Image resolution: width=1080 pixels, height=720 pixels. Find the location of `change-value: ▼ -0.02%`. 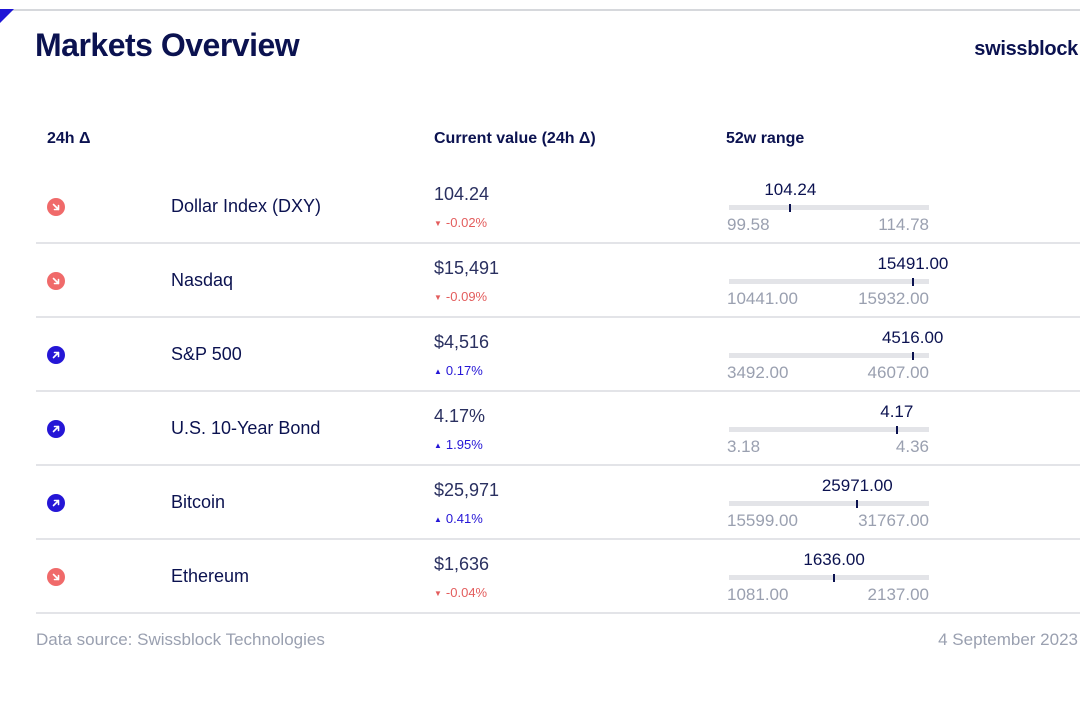

change-value: ▼ -0.02% is located at coordinates (460, 222).